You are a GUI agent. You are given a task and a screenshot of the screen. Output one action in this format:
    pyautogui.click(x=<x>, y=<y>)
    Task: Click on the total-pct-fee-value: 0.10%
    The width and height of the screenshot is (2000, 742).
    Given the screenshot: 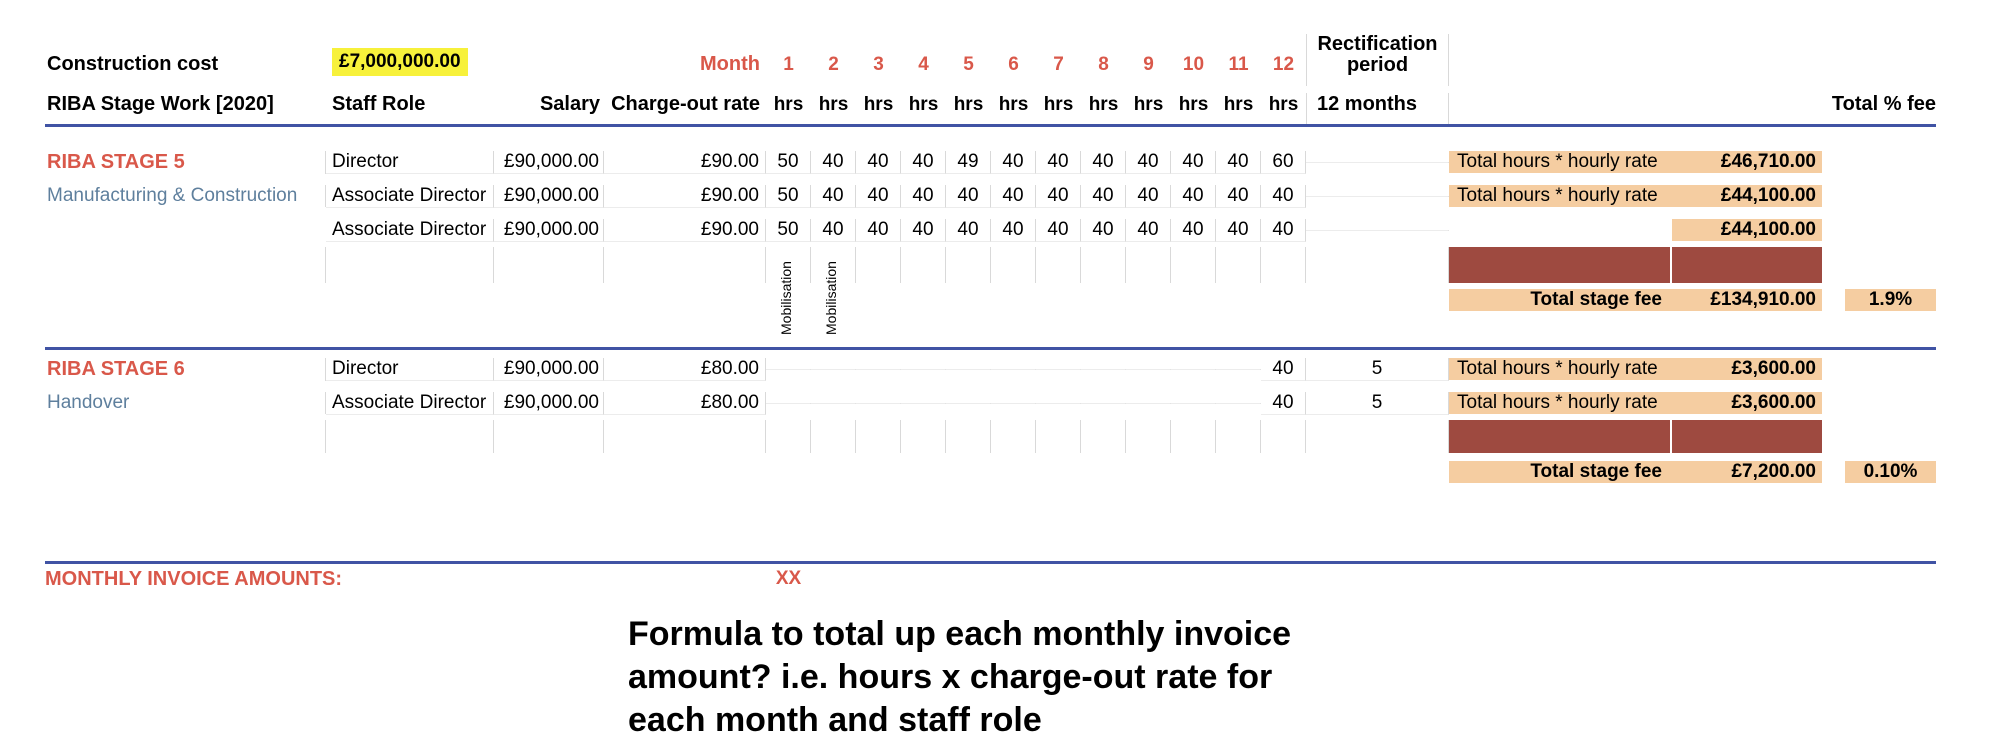 What is the action you would take?
    pyautogui.click(x=1890, y=471)
    